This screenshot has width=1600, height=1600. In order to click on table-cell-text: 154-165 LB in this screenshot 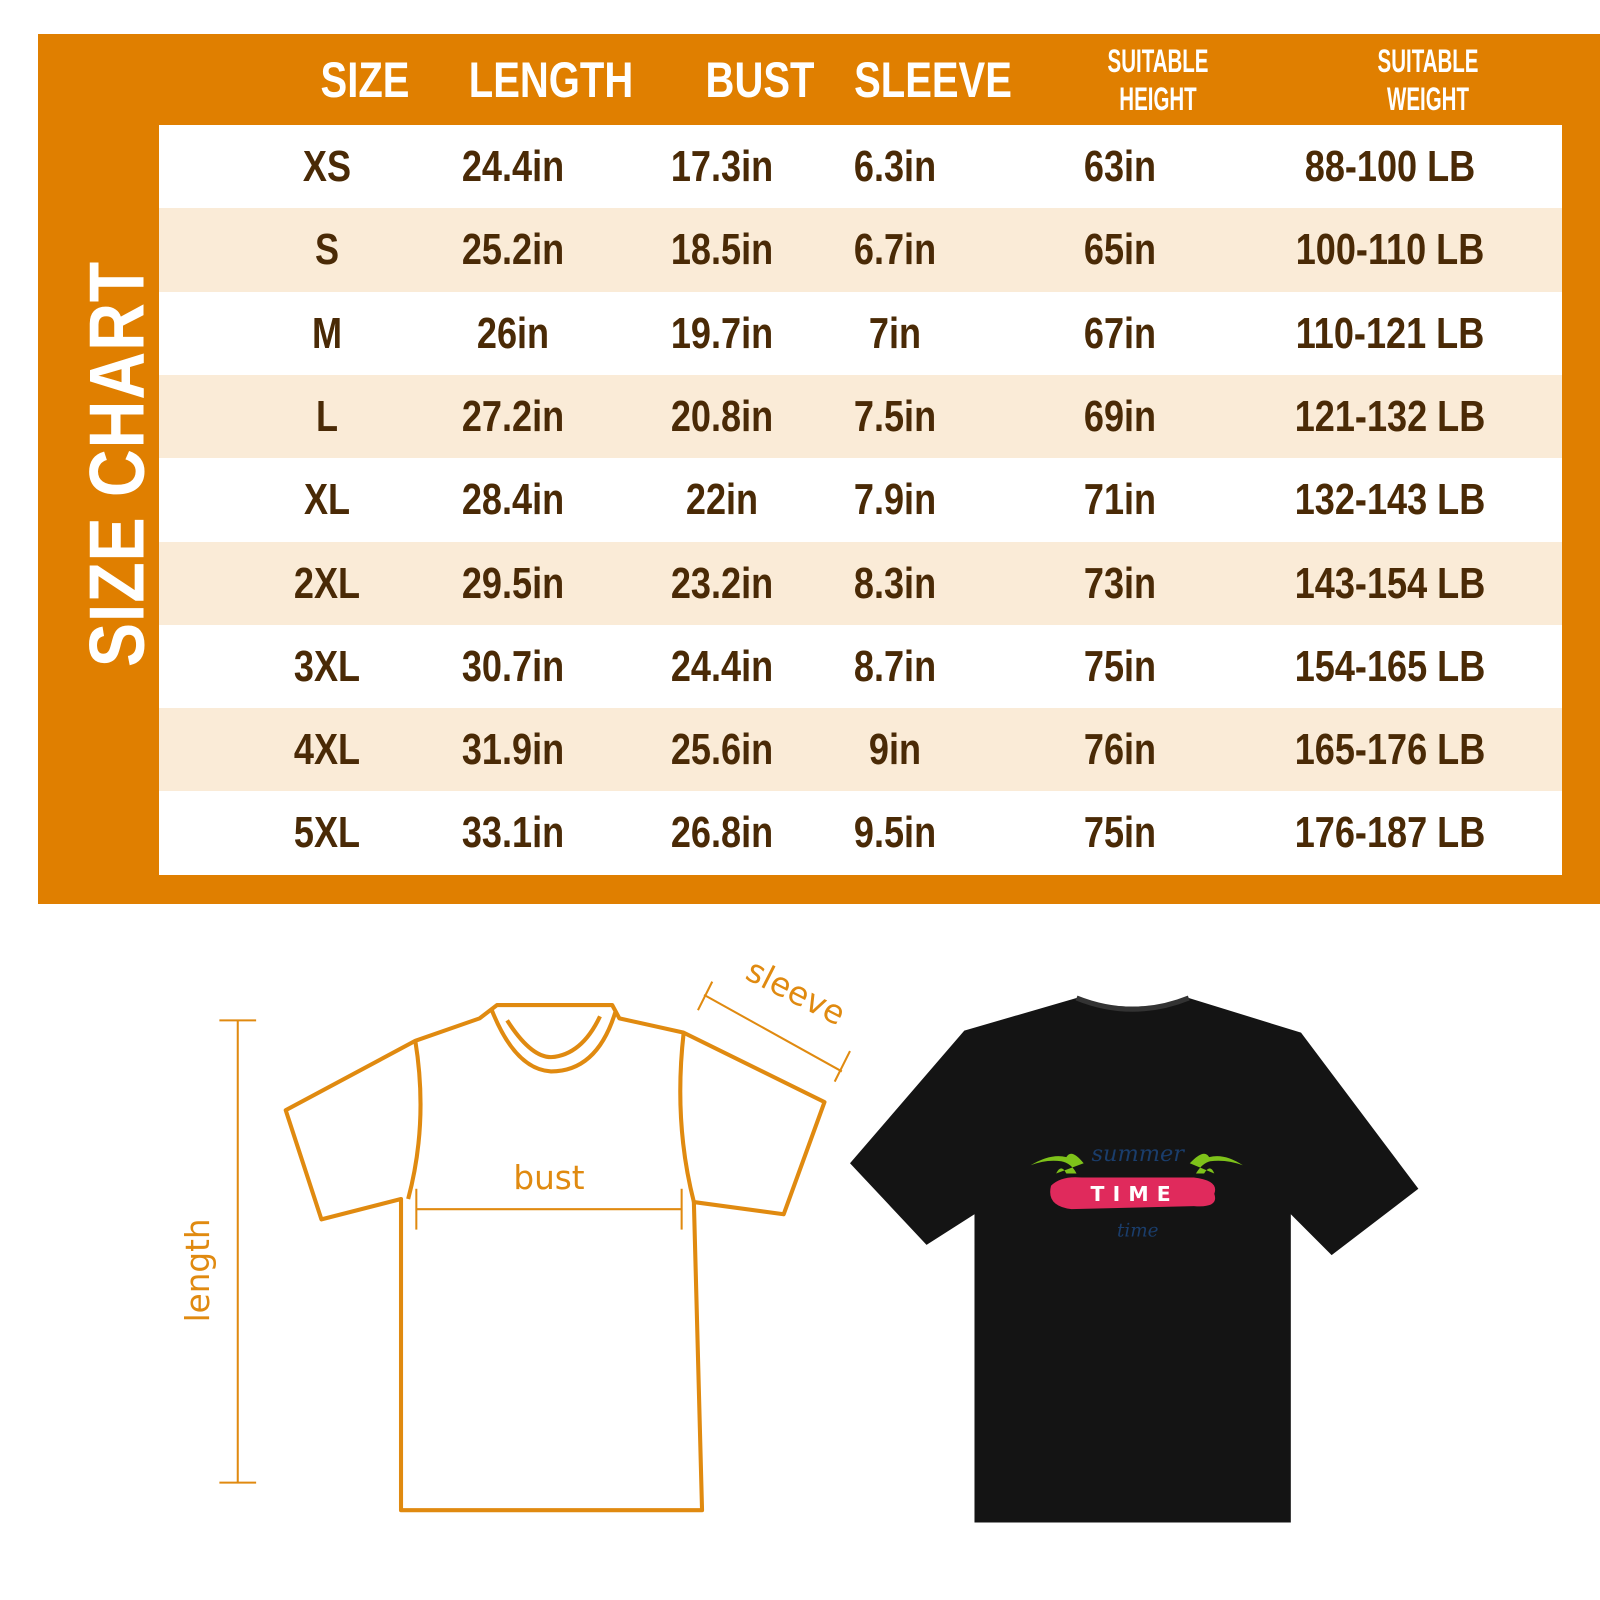, I will do `click(1390, 666)`.